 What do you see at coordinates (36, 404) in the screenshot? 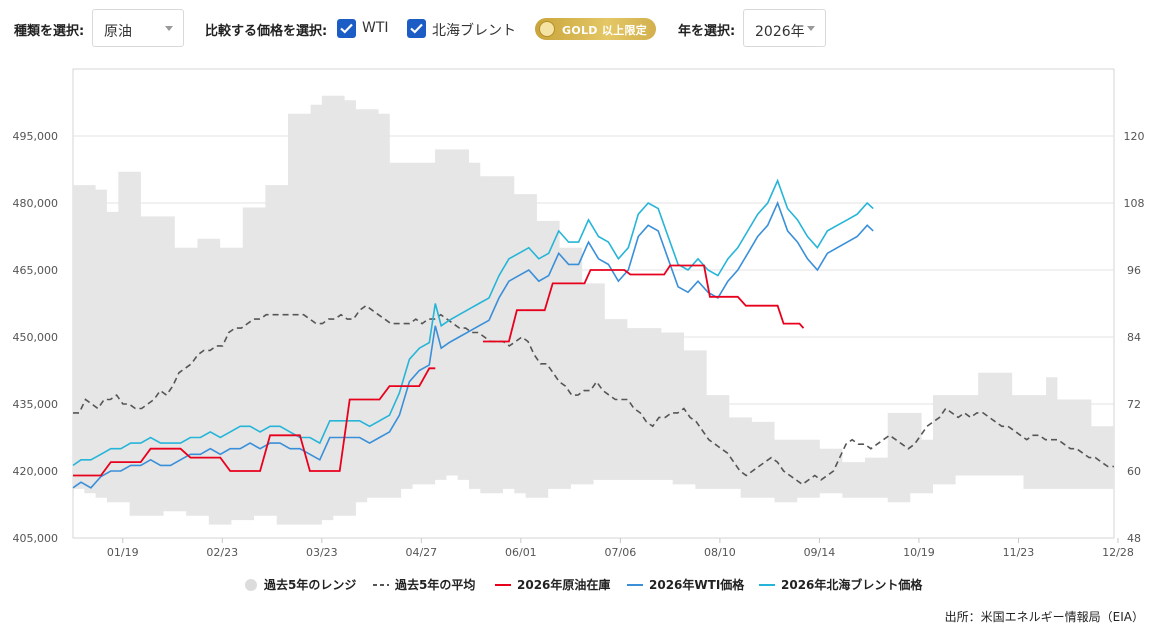
I see `y-left-tick-label: 435,000` at bounding box center [36, 404].